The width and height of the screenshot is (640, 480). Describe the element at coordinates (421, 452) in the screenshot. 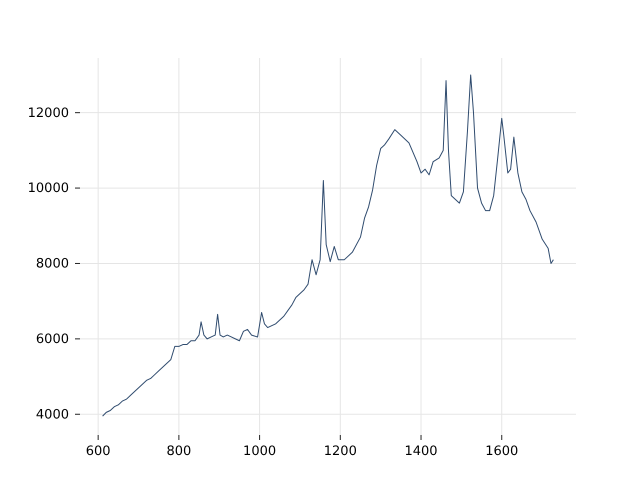

I see `x-tick-label: 1400` at that location.